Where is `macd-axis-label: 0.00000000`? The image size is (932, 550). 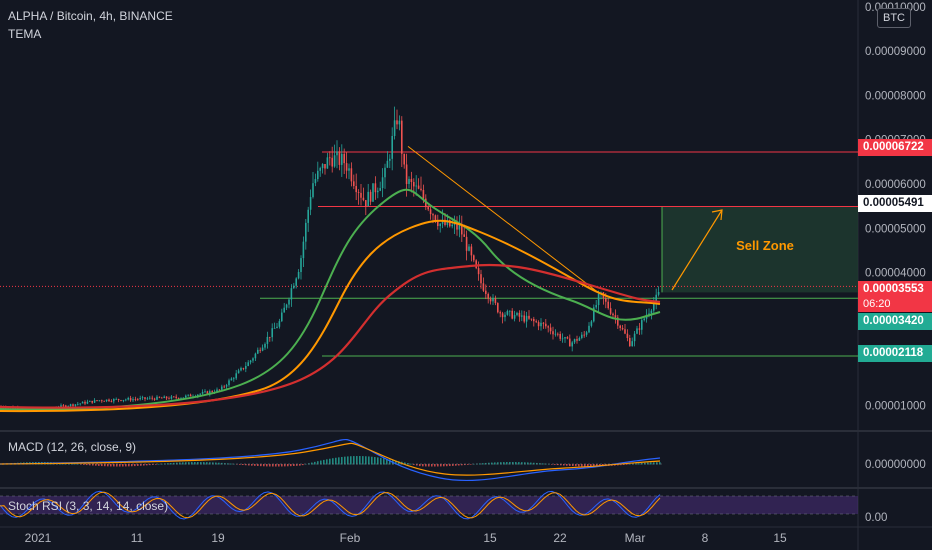
macd-axis-label: 0.00000000 is located at coordinates (895, 465).